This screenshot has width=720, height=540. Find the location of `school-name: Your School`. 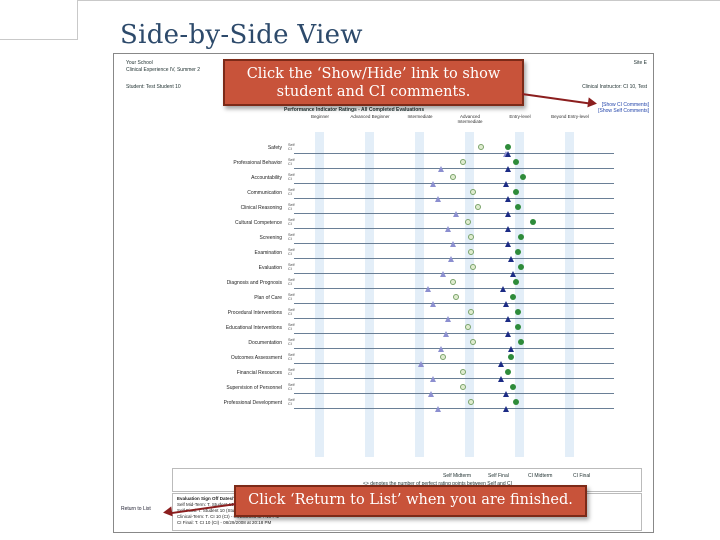

school-name: Your School is located at coordinates (139, 63).